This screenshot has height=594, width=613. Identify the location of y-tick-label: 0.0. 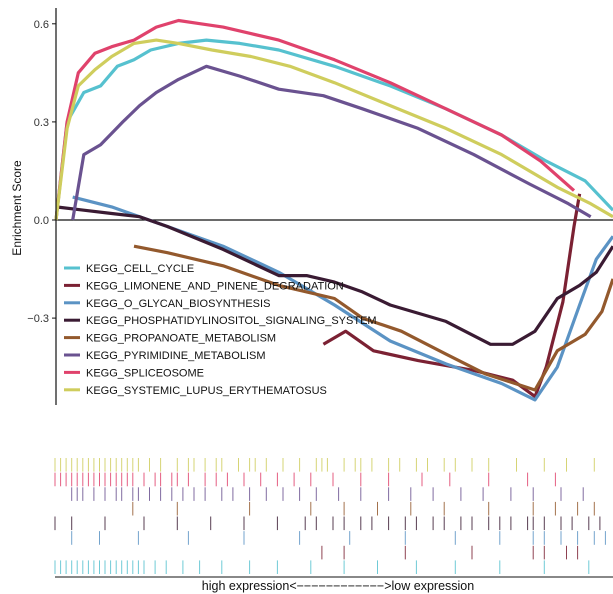
(41, 221).